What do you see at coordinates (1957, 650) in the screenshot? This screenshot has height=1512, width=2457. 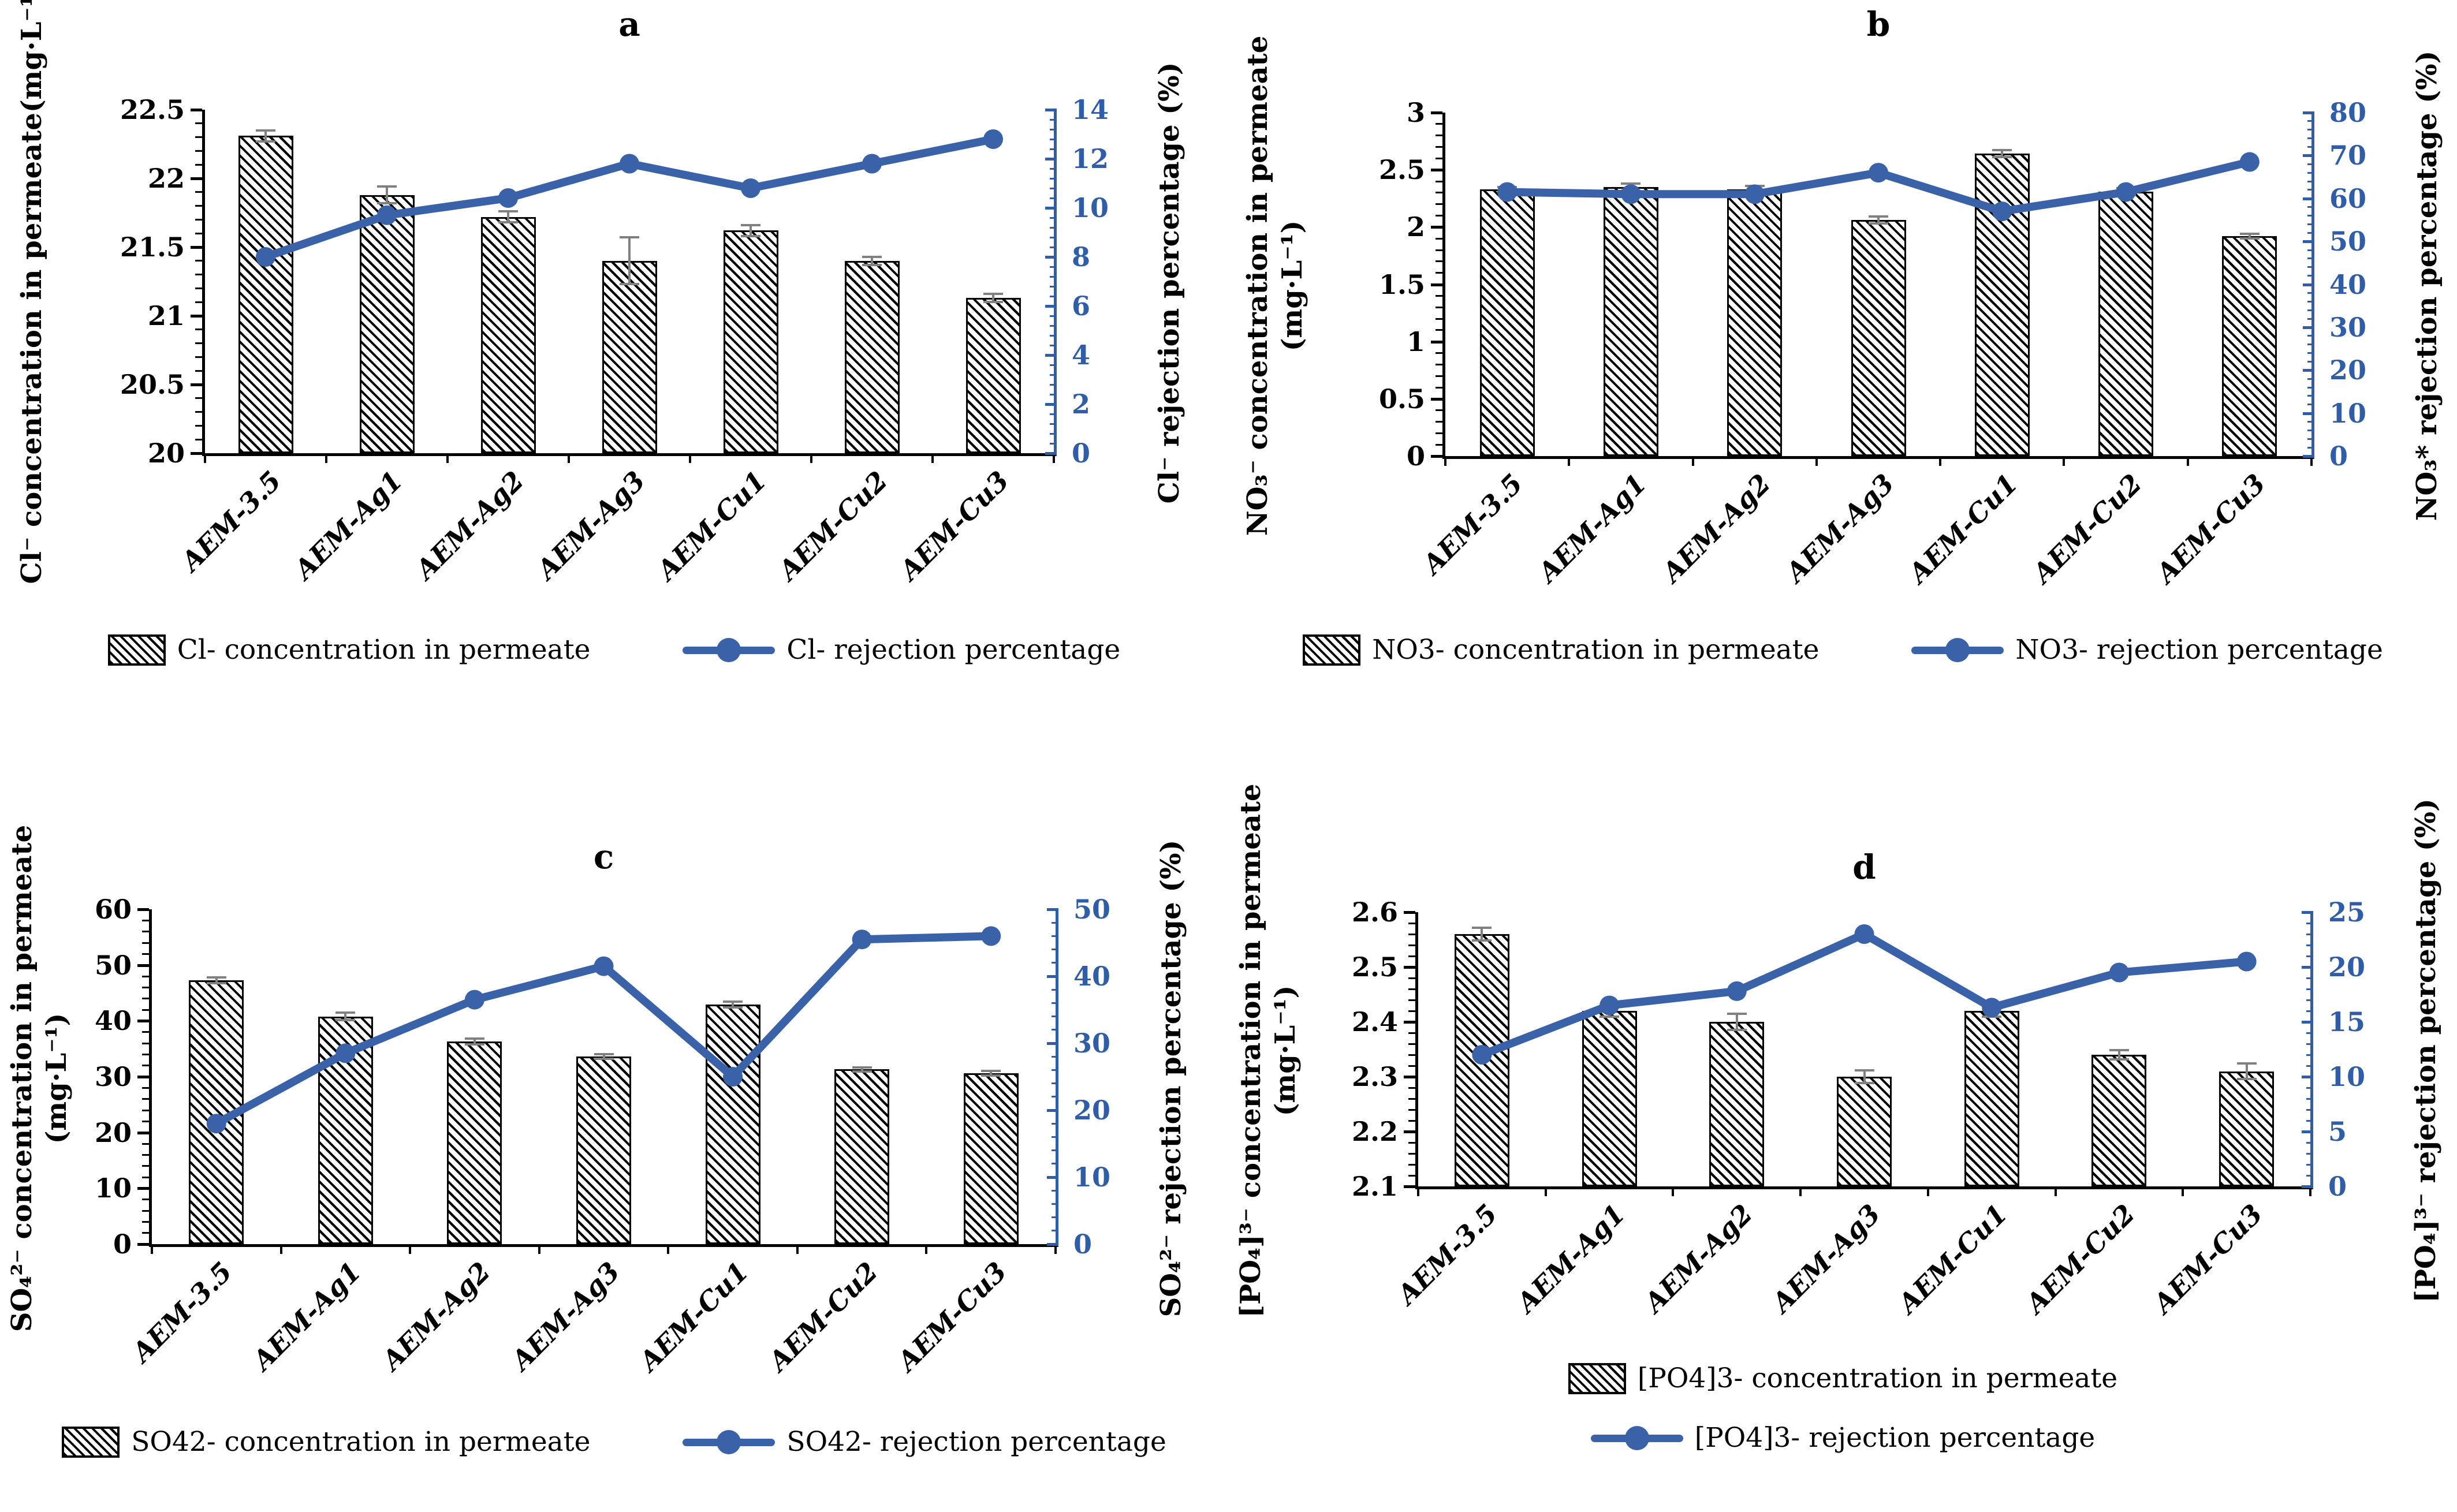 I see `line-swatch-icon` at bounding box center [1957, 650].